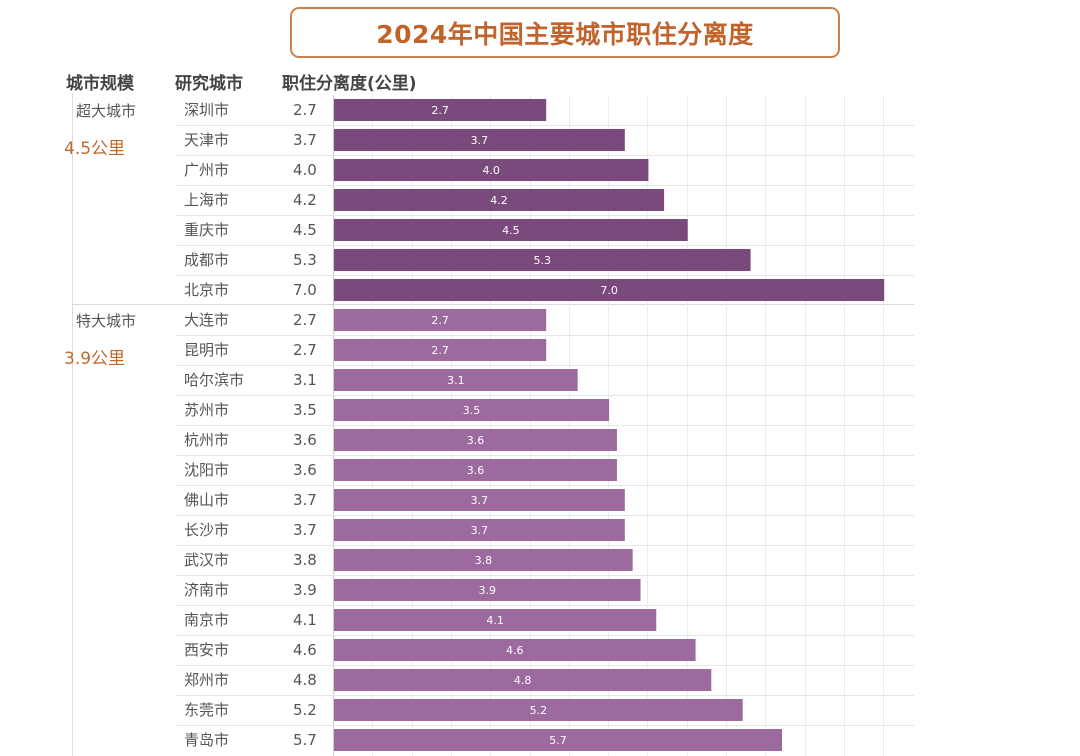 The image size is (1080, 756). What do you see at coordinates (305, 740) in the screenshot?
I see `distance-label: 5.7` at bounding box center [305, 740].